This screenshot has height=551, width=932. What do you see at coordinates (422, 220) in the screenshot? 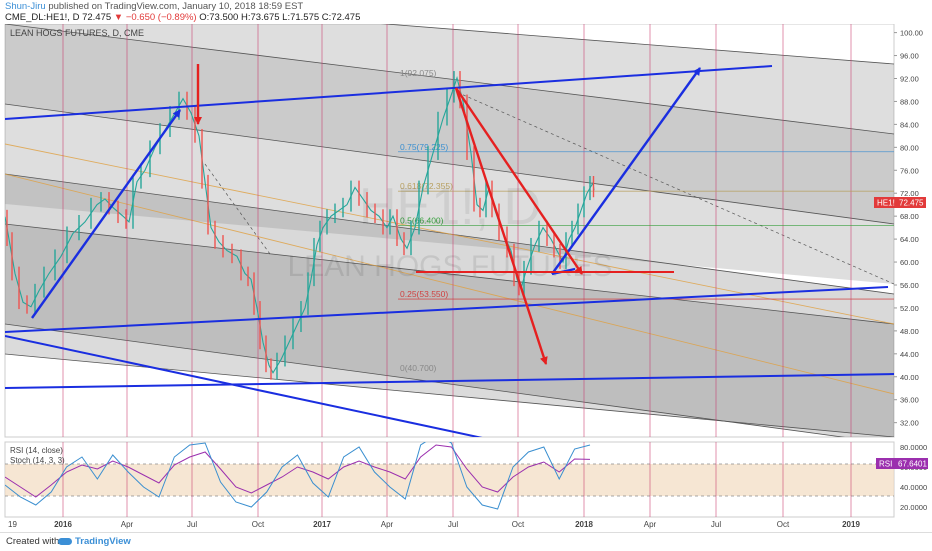
I see `fib-level-label: 0.5(66.400)` at bounding box center [422, 220].